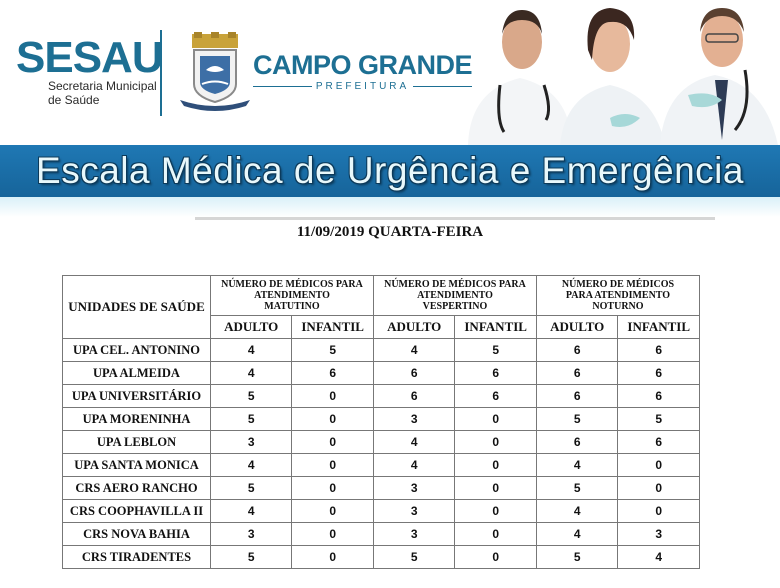 This screenshot has height=588, width=780. I want to click on unit-name: UPA LEBLON, so click(136, 442).